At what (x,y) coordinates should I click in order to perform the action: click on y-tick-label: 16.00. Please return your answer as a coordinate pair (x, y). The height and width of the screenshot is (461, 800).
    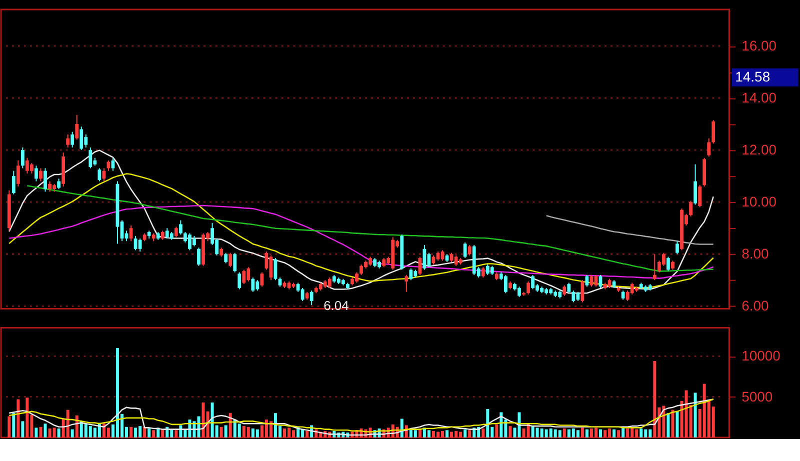
    Looking at the image, I should click on (759, 45).